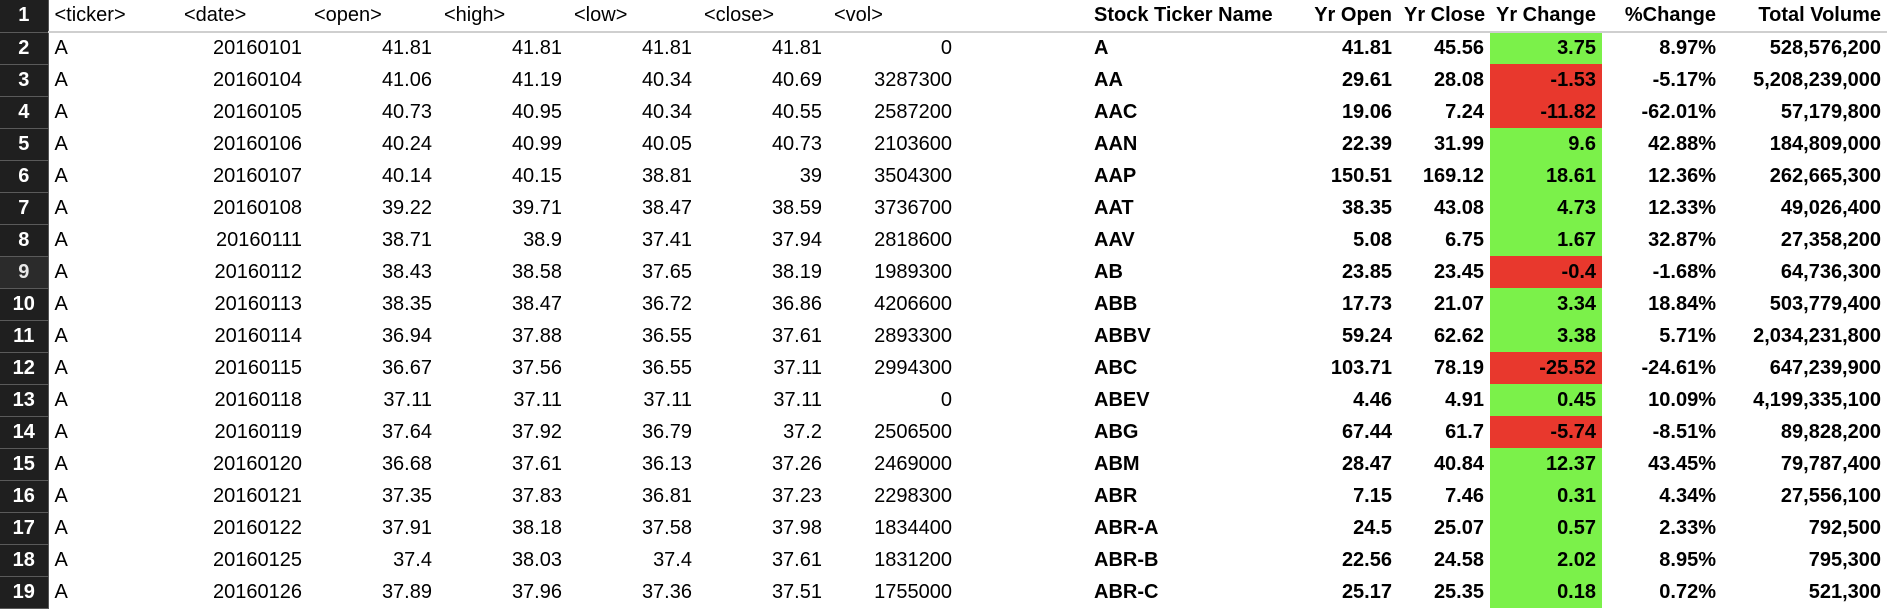 This screenshot has width=1887, height=614. What do you see at coordinates (1682, 207) in the screenshot?
I see `cell-pct-change: 12.33%` at bounding box center [1682, 207].